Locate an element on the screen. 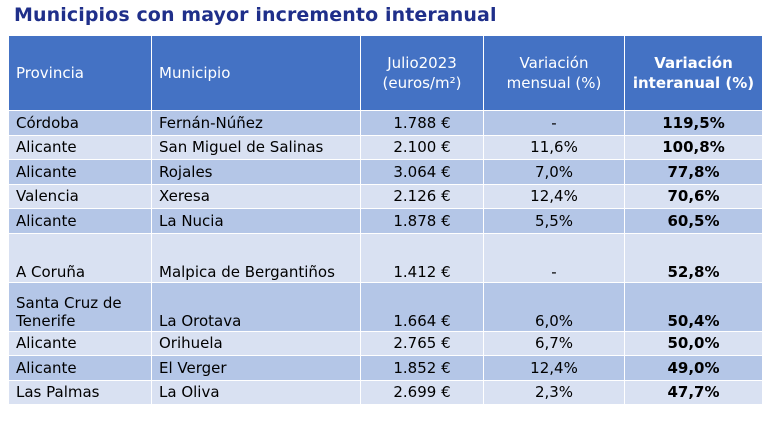 This screenshot has width=768, height=425. table-row: Las Palmas La Oliva 2.699 € 2,3% 47,7% is located at coordinates (385, 392).